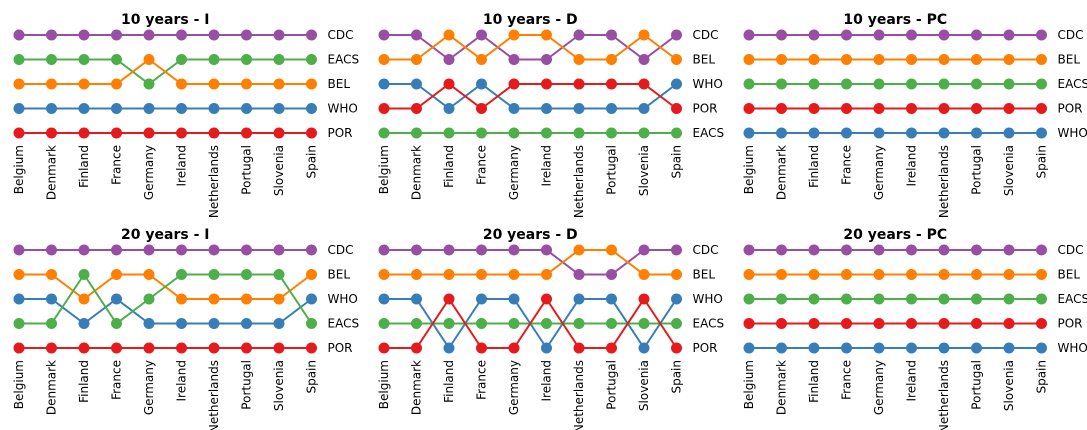 Image resolution: width=1087 pixels, height=430 pixels. I want to click on x-tick-label: Portugal, so click(977, 385).